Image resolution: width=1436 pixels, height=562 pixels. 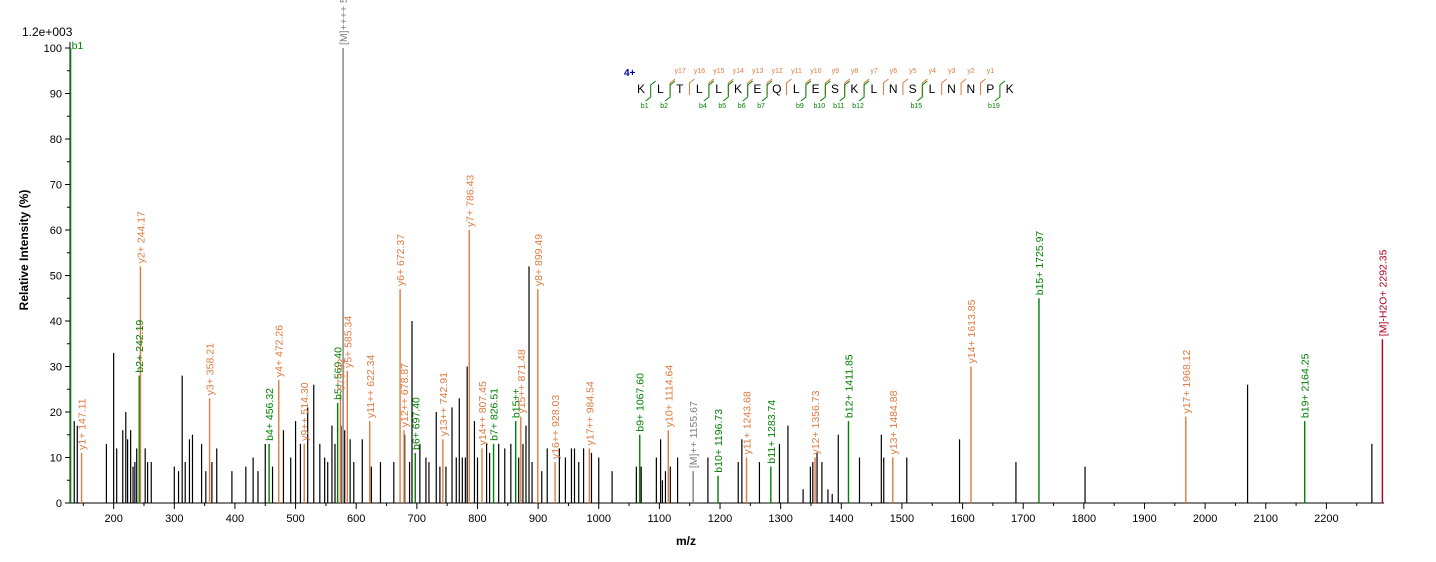 I want to click on b-ion-label: b15, so click(x=916, y=106).